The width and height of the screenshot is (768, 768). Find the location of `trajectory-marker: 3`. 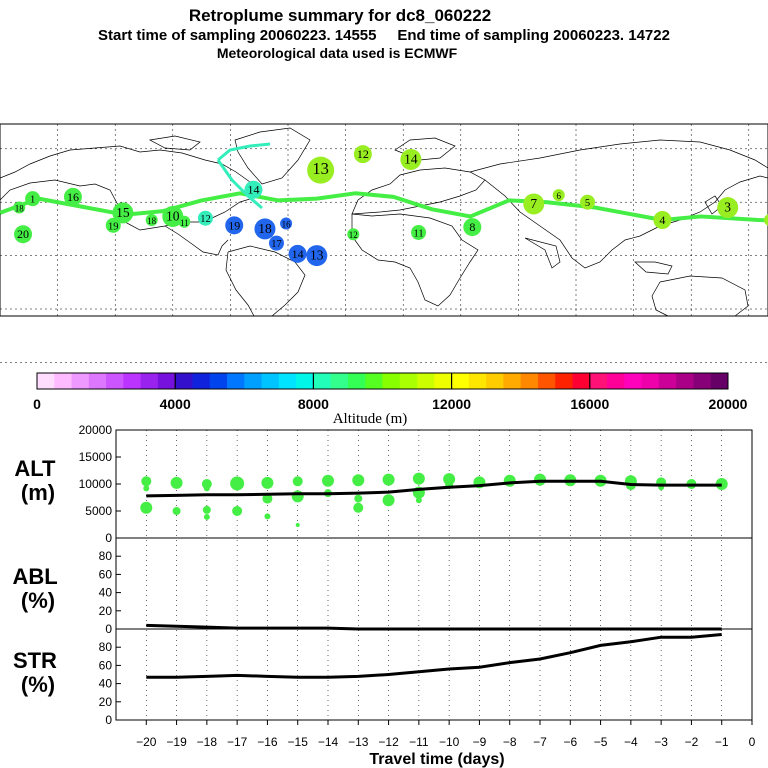

trajectory-marker: 3 is located at coordinates (728, 208).